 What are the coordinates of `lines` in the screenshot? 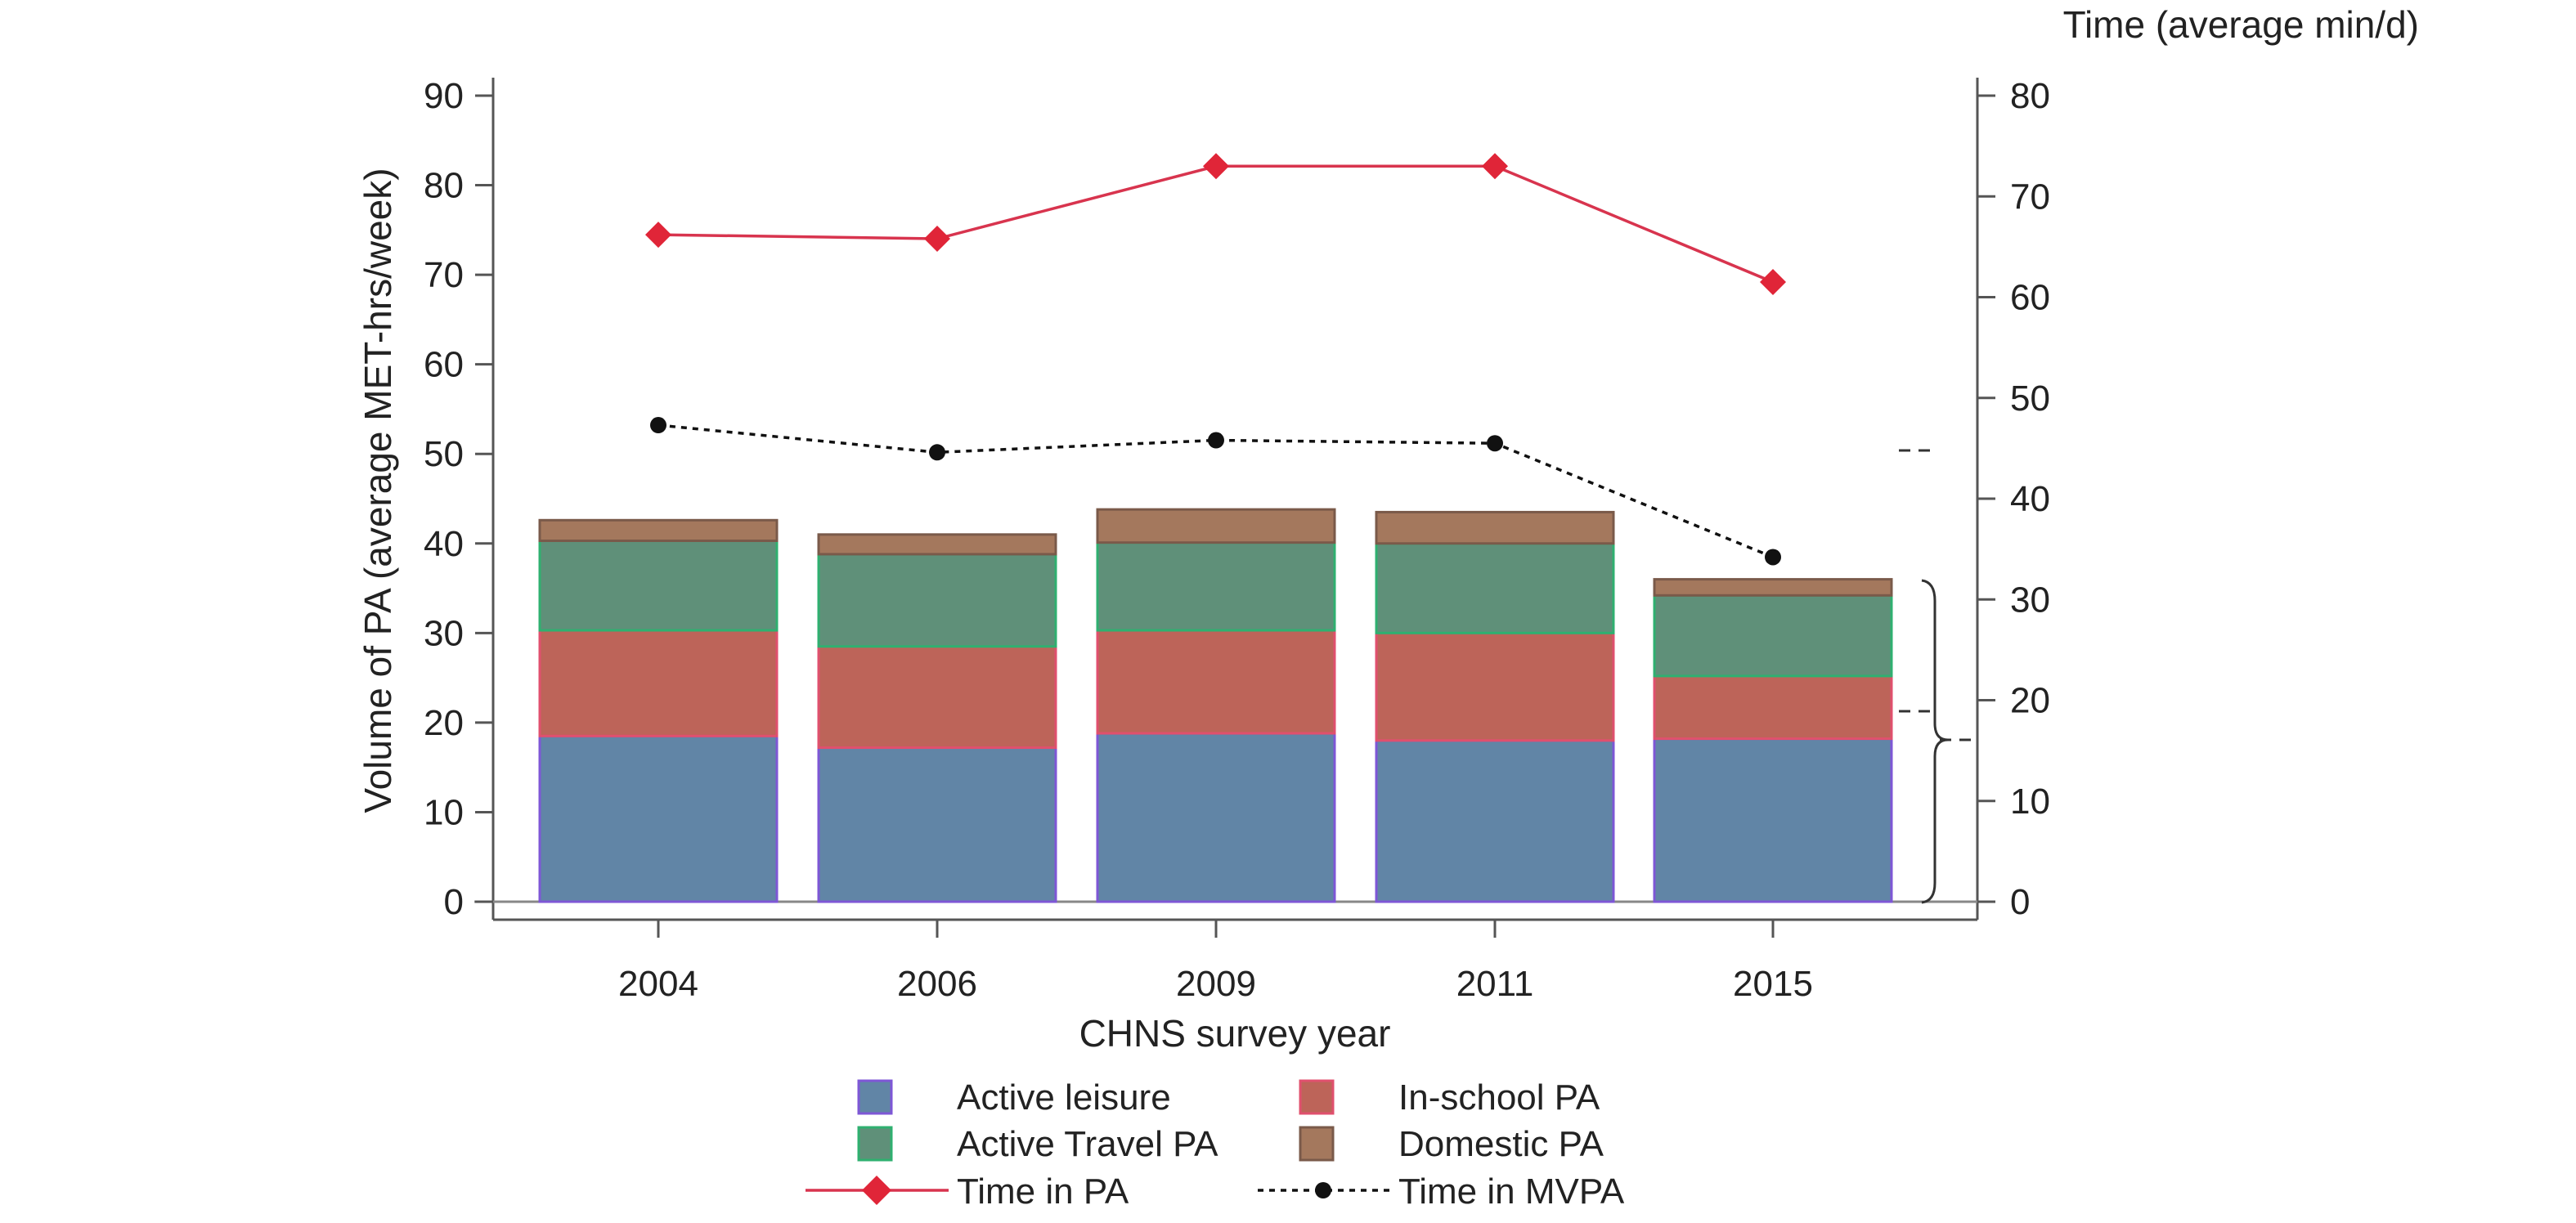 It's located at (1216, 359).